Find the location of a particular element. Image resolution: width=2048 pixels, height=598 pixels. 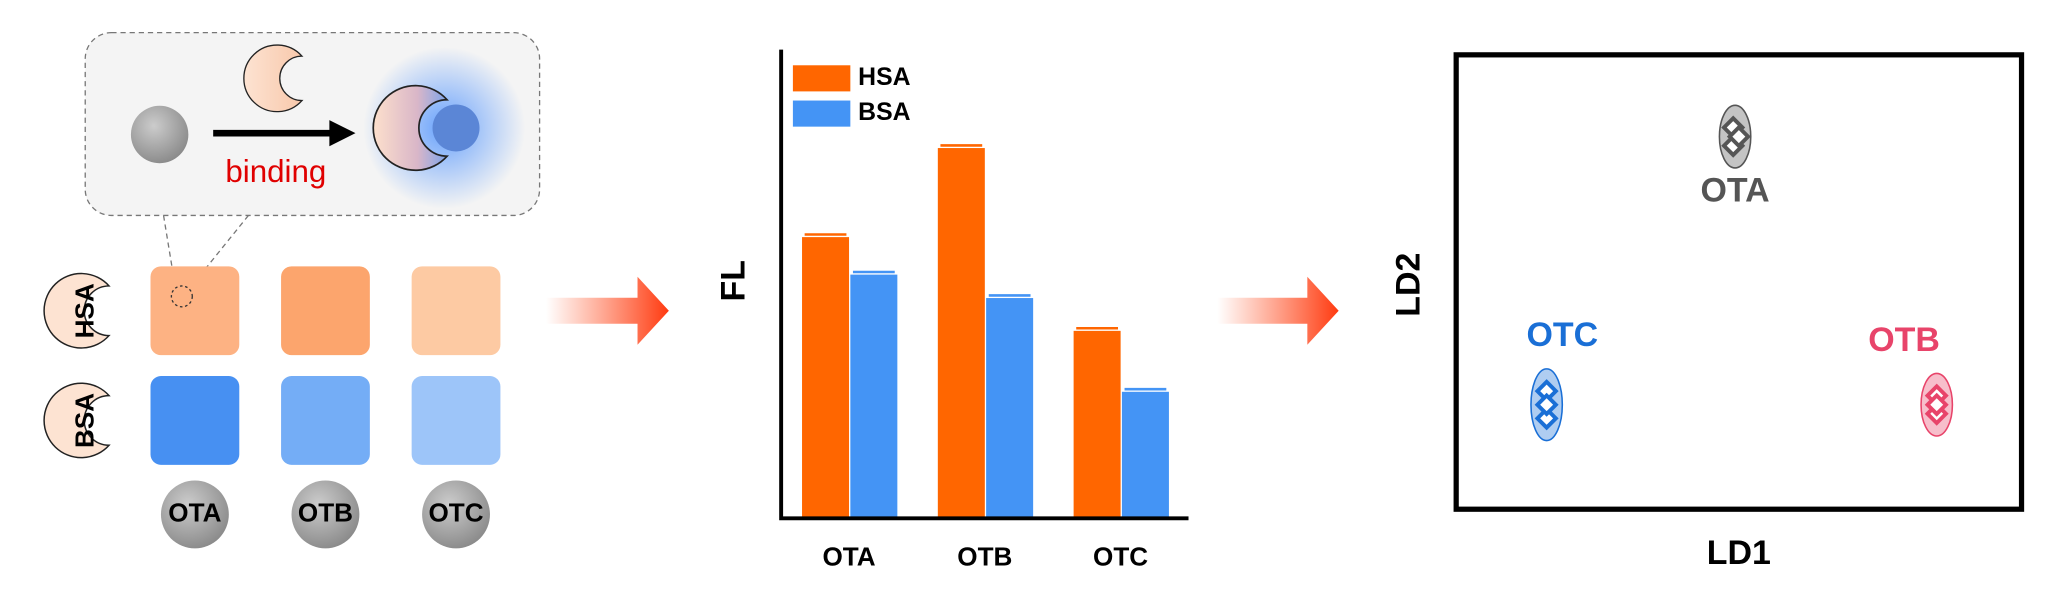

column-label: OTA is located at coordinates (194, 512).